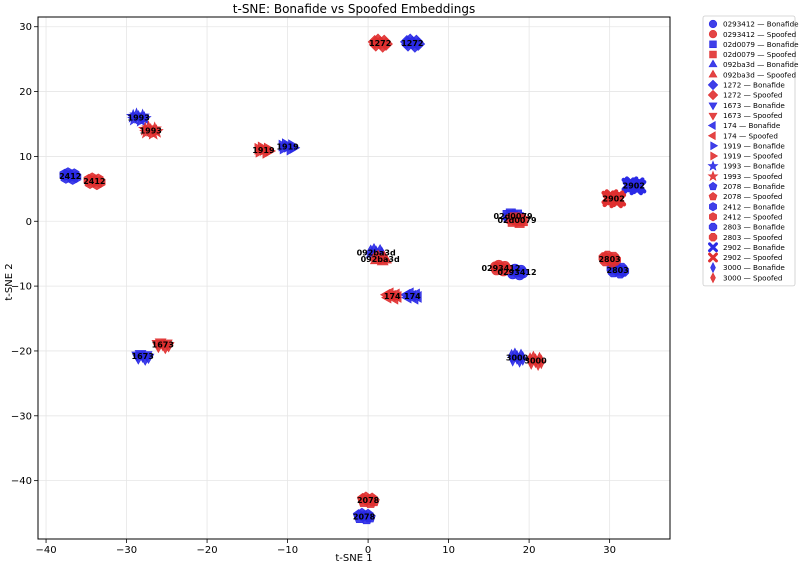 Image resolution: width=800 pixels, height=568 pixels. Describe the element at coordinates (207, 550) in the screenshot. I see `x-tick-label: −20` at that location.